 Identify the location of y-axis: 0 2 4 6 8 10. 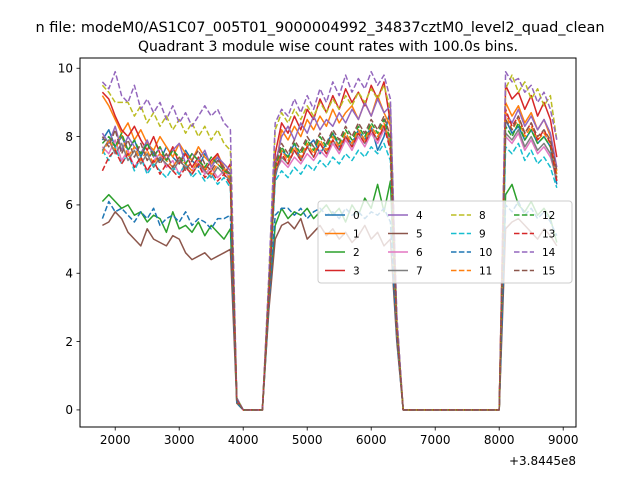
(69, 239).